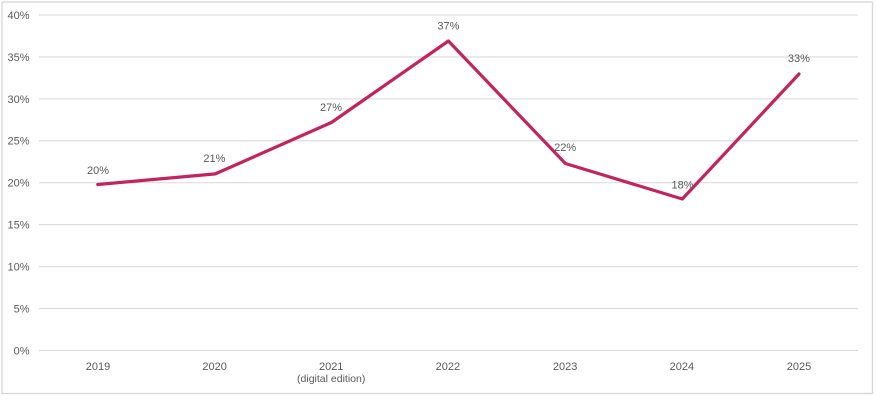  Describe the element at coordinates (565, 148) in the screenshot. I see `svg-text: 22%` at that location.